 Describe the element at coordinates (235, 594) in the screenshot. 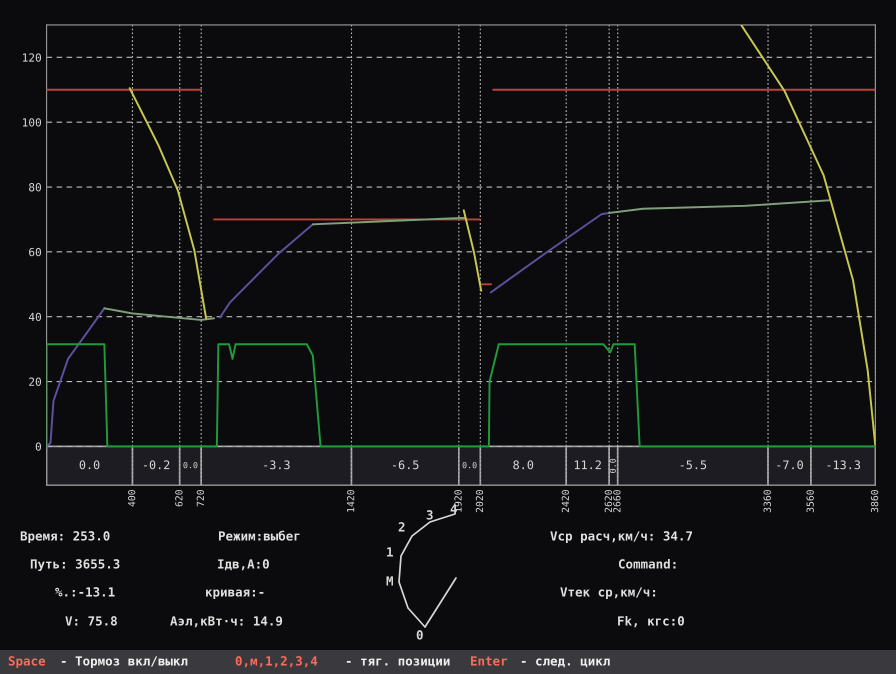

I see `text: кривая:-` at that location.